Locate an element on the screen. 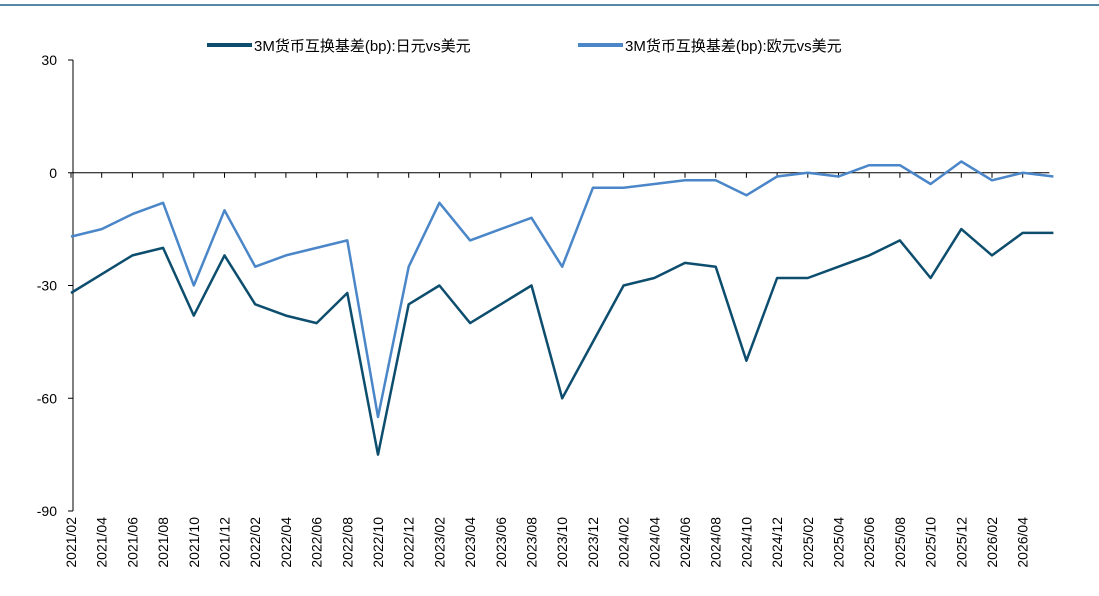 This screenshot has height=596, width=1099. x-tick-label: 2025/06 is located at coordinates (869, 542).